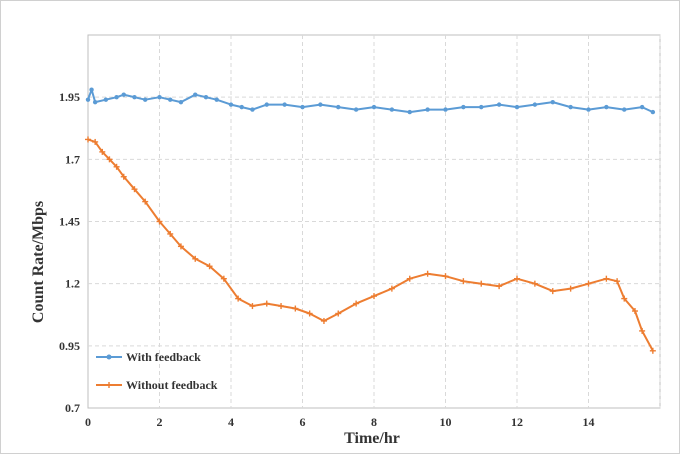  What do you see at coordinates (231, 422) in the screenshot?
I see `x-tick-label: 4` at bounding box center [231, 422].